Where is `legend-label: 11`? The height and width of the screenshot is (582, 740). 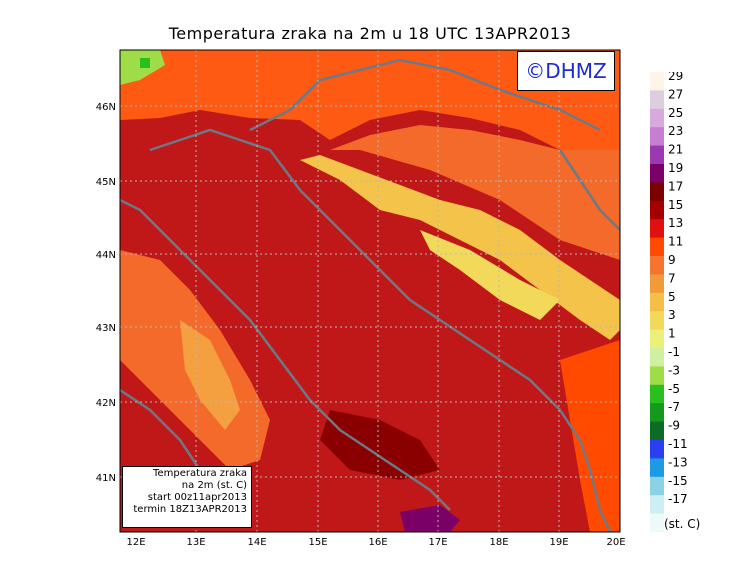
legend-label: 11 is located at coordinates (675, 242).